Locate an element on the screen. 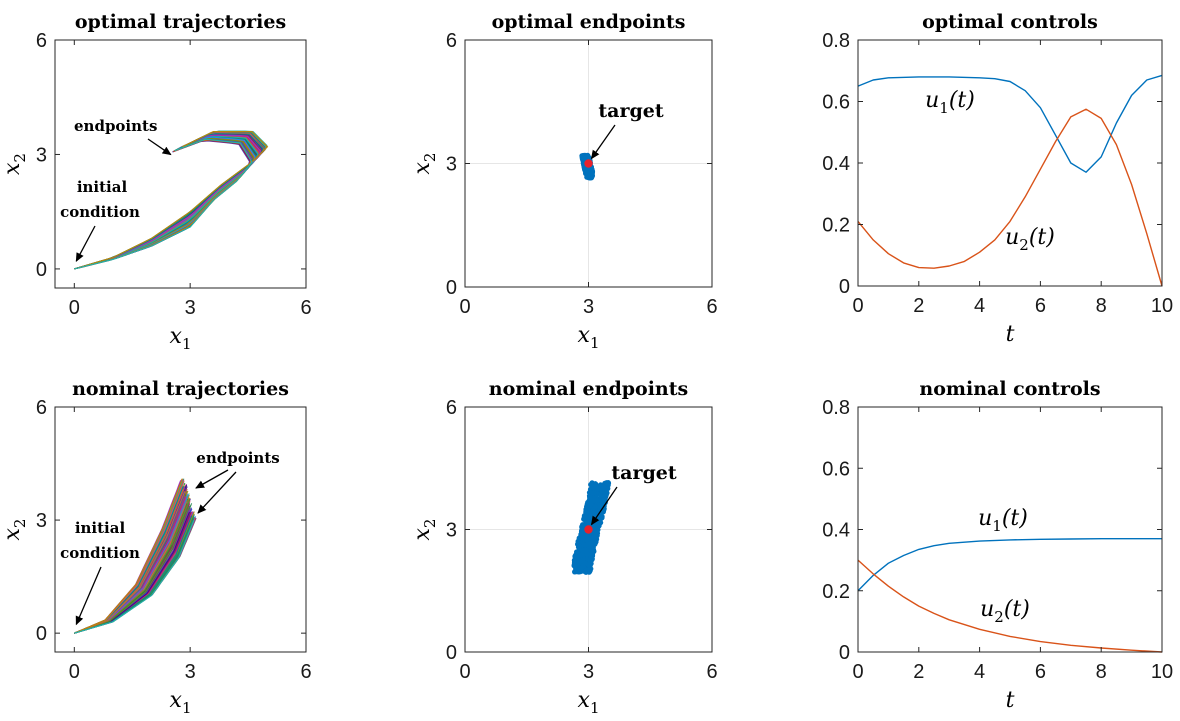 The width and height of the screenshot is (1180, 721). x-tick-label: 8 is located at coordinates (1101, 672).